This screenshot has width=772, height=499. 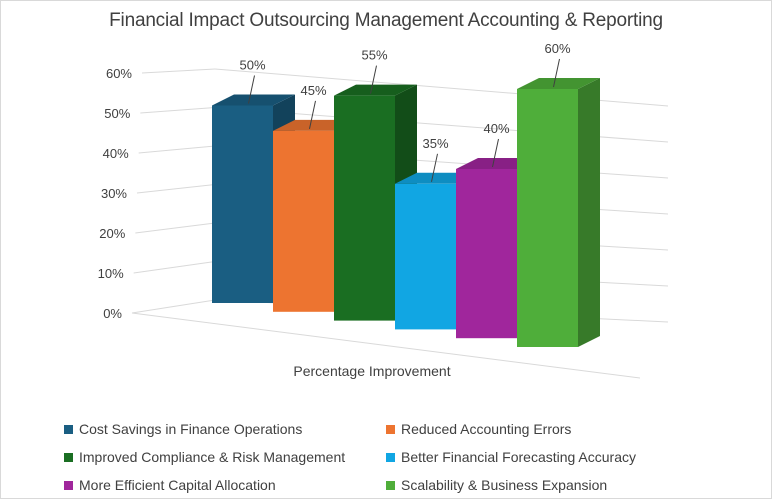 What do you see at coordinates (486, 429) in the screenshot?
I see `legend-label: Reduced Accounting Errors` at bounding box center [486, 429].